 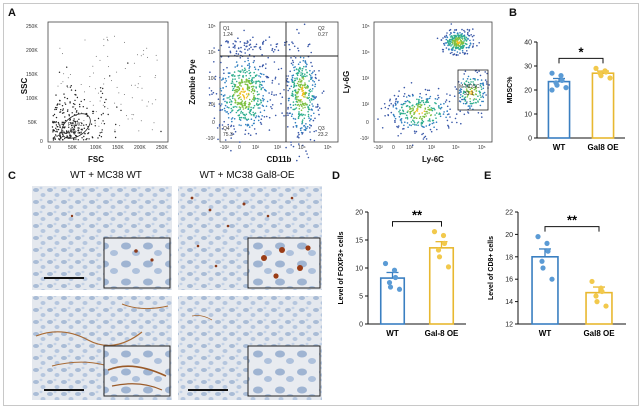 What do you see at coordinates (73, 148) in the screenshot?
I see `xtick: 50K` at bounding box center [73, 148].